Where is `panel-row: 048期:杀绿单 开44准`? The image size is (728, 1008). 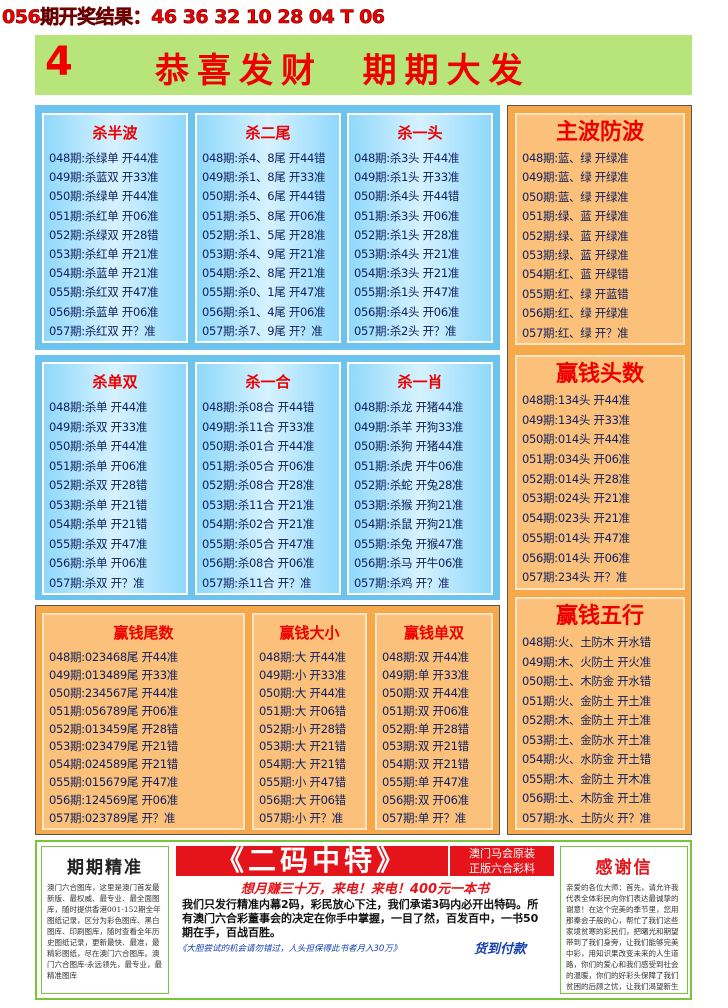
panel-row: 048期:杀绿单 开44准 is located at coordinates (104, 158).